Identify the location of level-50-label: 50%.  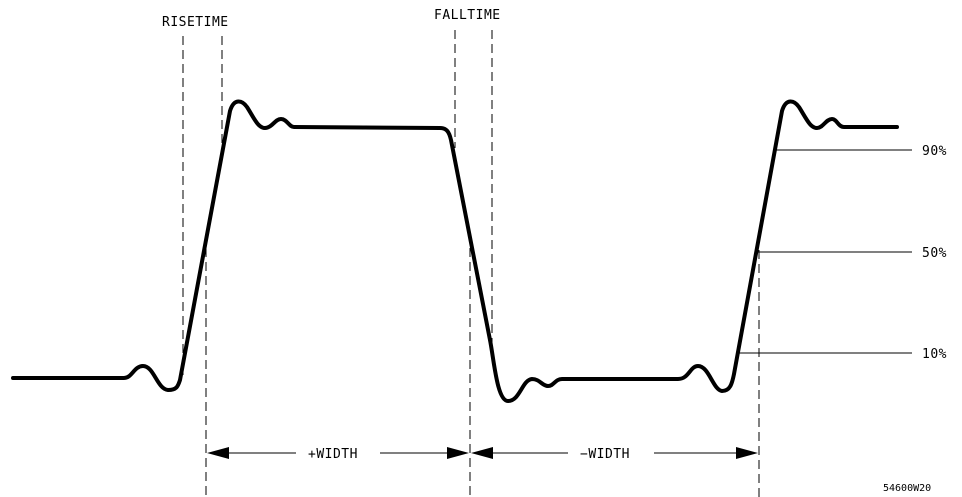
(934, 253).